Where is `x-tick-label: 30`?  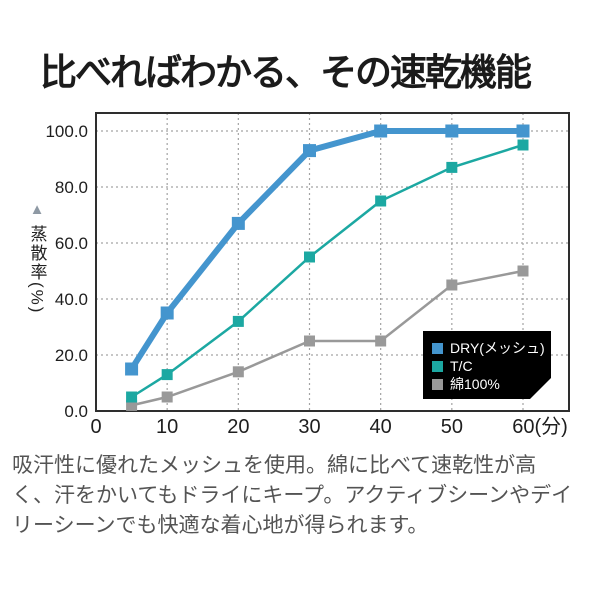
x-tick-label: 30 is located at coordinates (309, 427).